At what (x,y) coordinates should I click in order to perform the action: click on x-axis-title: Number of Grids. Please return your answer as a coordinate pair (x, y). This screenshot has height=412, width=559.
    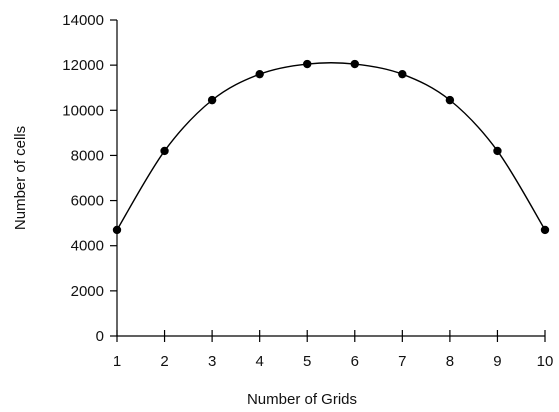
    Looking at the image, I should click on (302, 399).